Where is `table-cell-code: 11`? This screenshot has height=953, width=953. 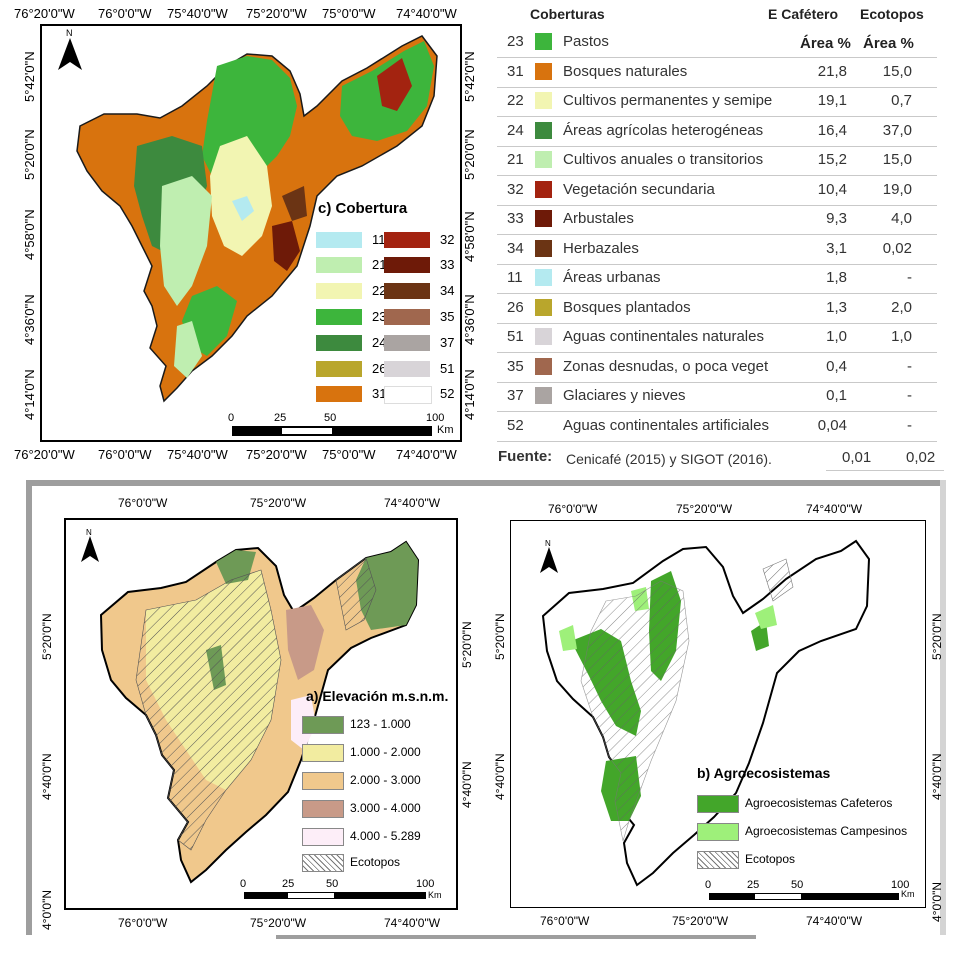
table-cell-code: 11 is located at coordinates (515, 277).